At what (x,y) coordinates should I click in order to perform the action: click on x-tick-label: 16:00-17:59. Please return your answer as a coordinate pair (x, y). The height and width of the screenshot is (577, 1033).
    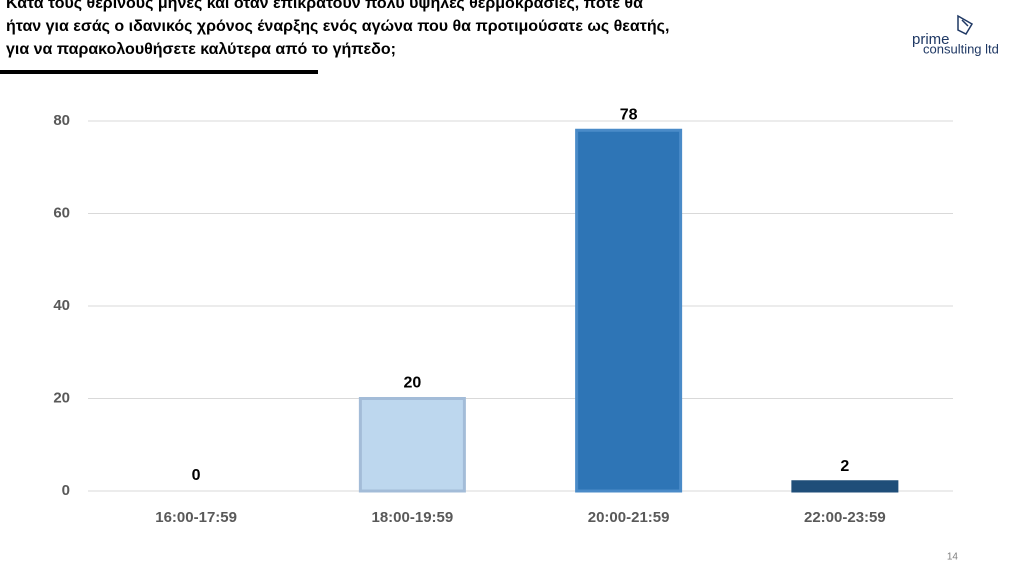
    Looking at the image, I should click on (196, 517).